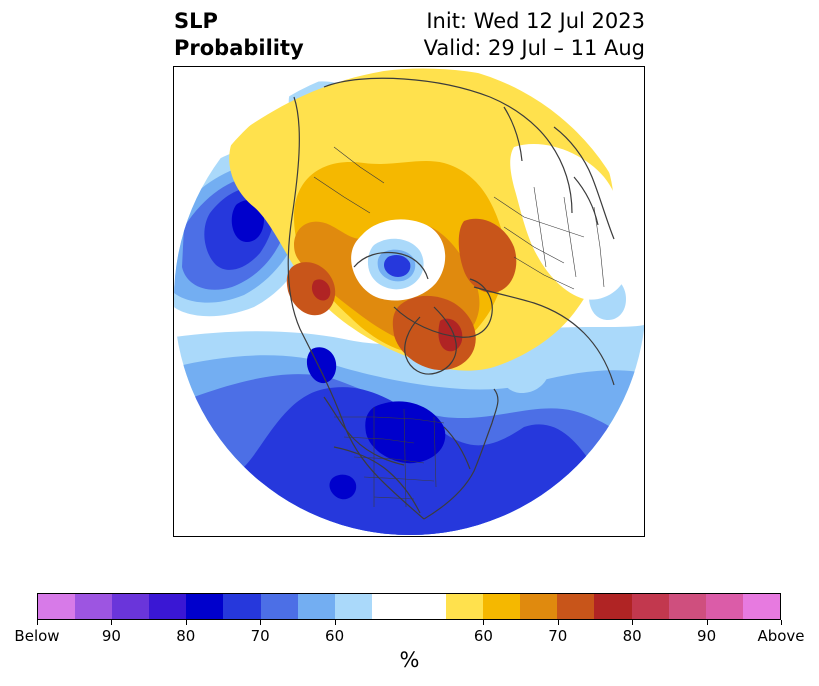 The image size is (819, 686). I want to click on valid-period: Valid: 29 Jul – 11 Aug, so click(534, 48).